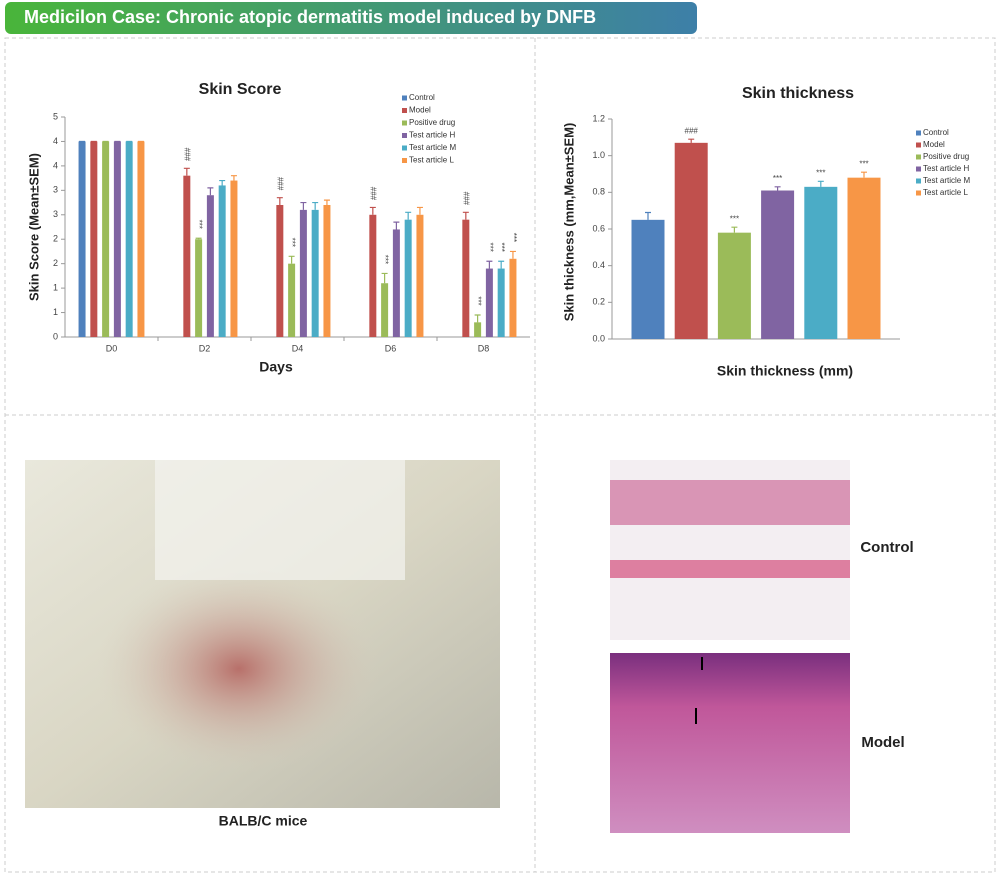 The image size is (1000, 877). Describe the element at coordinates (55, 116) in the screenshot. I see `y-tick-label: 5` at that location.